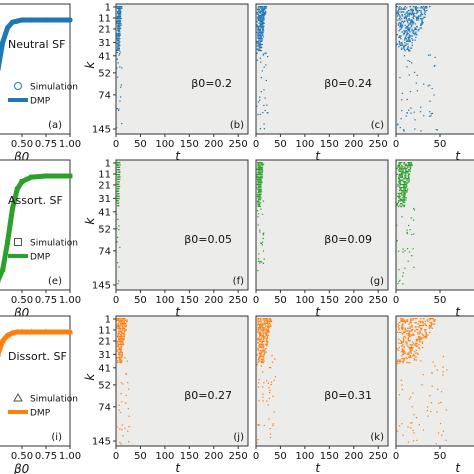 The height and width of the screenshot is (474, 474). What do you see at coordinates (12, 209) in the screenshot?
I see `simulation-point` at bounding box center [12, 209].